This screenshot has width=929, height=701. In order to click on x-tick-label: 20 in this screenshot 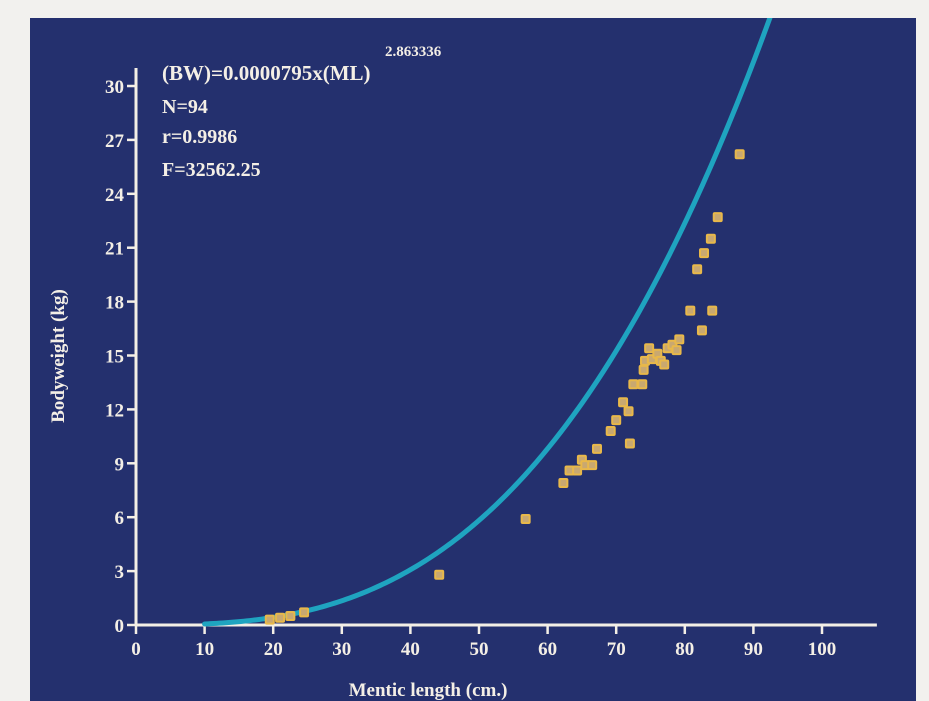, I will do `click(273, 649)`.